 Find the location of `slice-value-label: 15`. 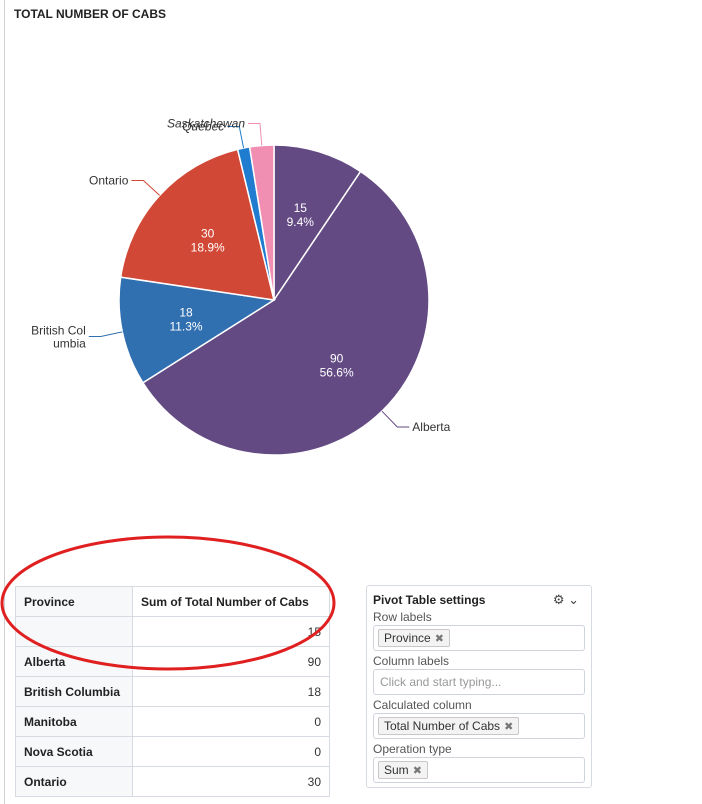

slice-value-label: 15 is located at coordinates (301, 208).